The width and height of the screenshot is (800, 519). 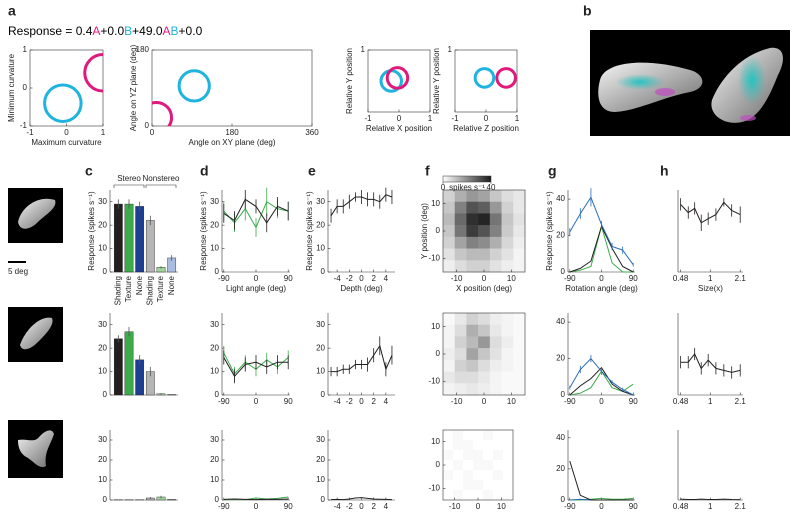 What do you see at coordinates (457, 401) in the screenshot?
I see `x-tick-label: -10` at bounding box center [457, 401].